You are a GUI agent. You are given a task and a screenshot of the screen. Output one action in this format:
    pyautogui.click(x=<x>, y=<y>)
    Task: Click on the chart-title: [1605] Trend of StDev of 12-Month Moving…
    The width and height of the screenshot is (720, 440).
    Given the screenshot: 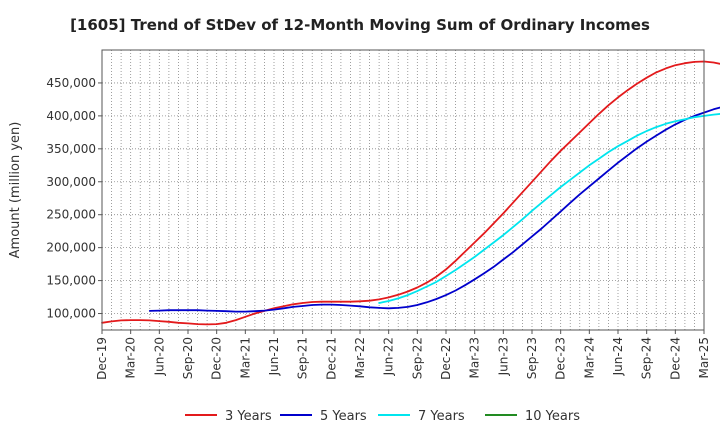 What is the action you would take?
    pyautogui.click(x=360, y=25)
    